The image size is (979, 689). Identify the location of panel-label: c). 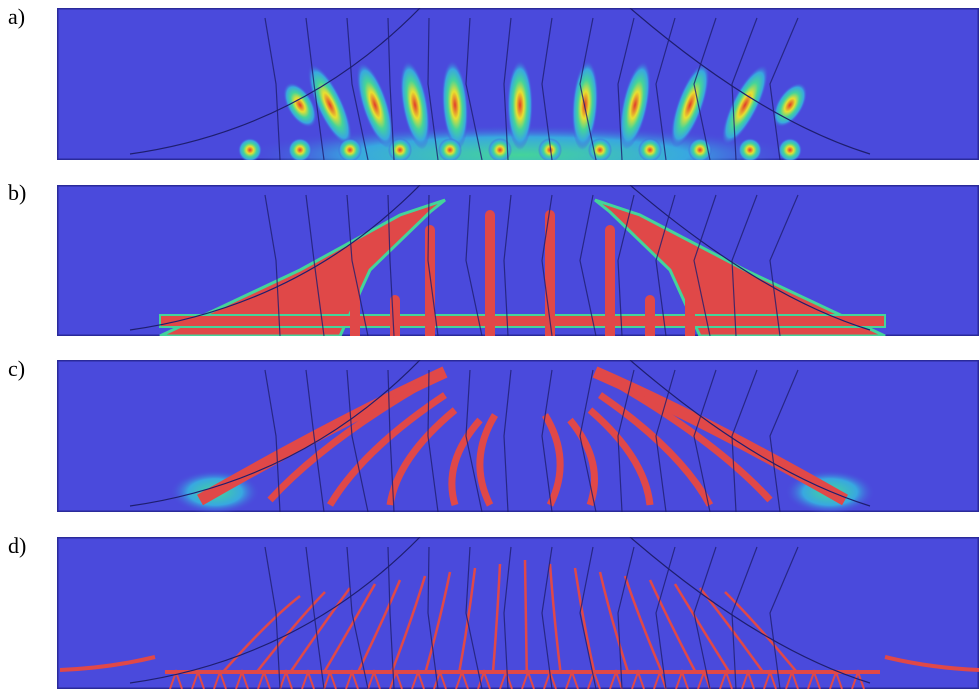
(16, 368).